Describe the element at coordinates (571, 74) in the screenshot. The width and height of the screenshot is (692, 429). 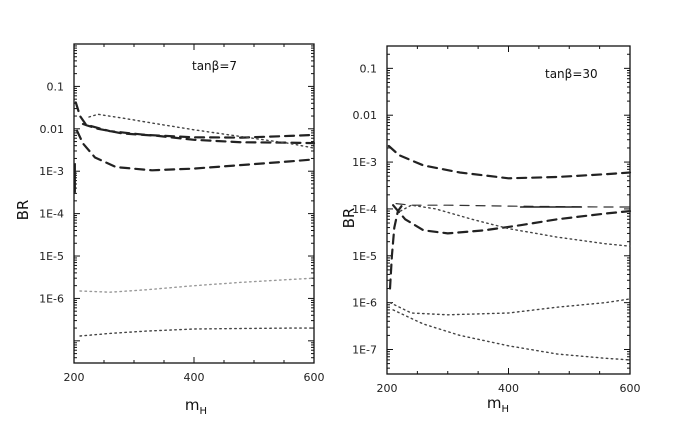
I see `tan-beta-annotation: tanβ=30` at that location.